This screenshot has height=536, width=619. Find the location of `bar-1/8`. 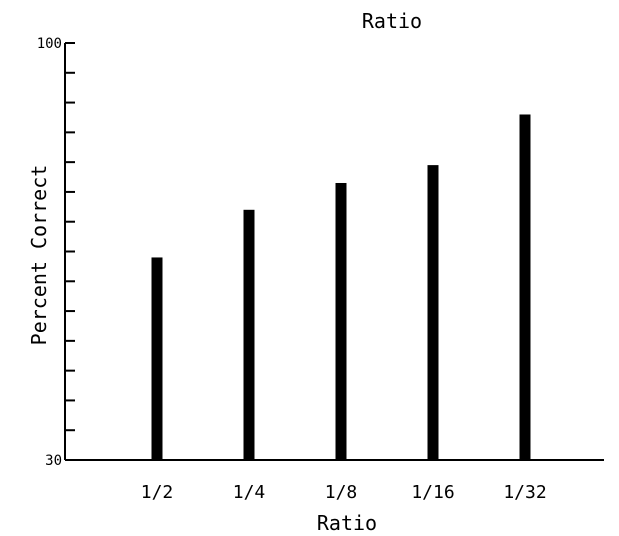

bar-1/8 is located at coordinates (341, 321).